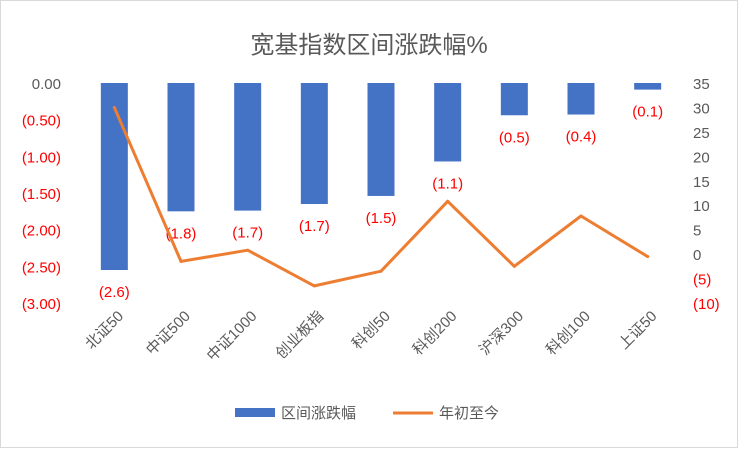 The height and width of the screenshot is (452, 738). What do you see at coordinates (41, 304) in the screenshot?
I see `left-tick-label: (3.00)` at bounding box center [41, 304].